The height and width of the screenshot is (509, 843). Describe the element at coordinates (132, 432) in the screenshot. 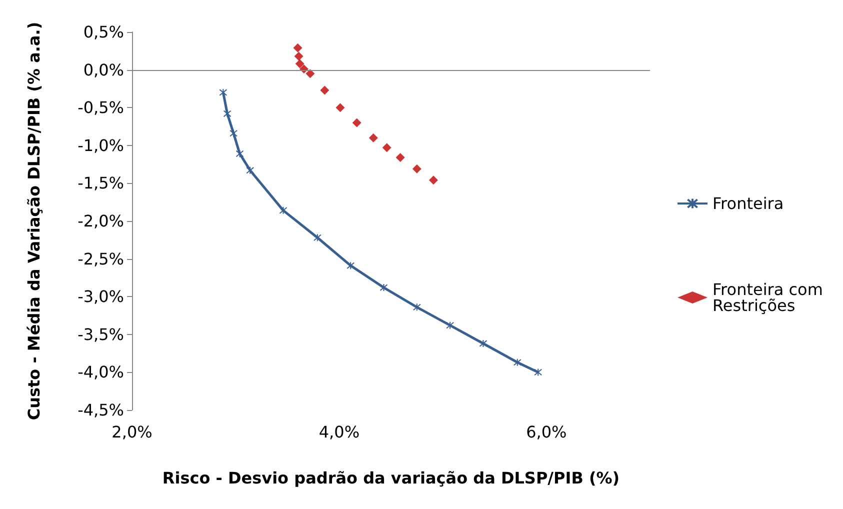

I see `x-tick-label: 2,0%` at that location.